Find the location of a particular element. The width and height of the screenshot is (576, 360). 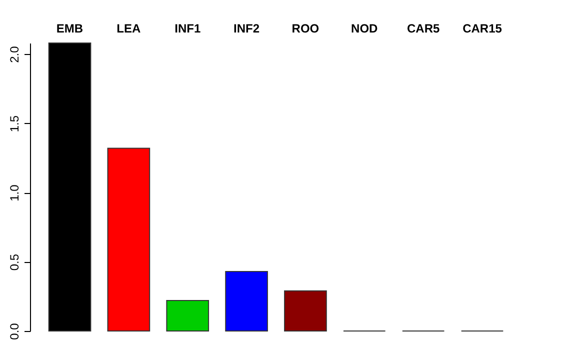

y-tick-label: 1.5 is located at coordinates (15, 123).